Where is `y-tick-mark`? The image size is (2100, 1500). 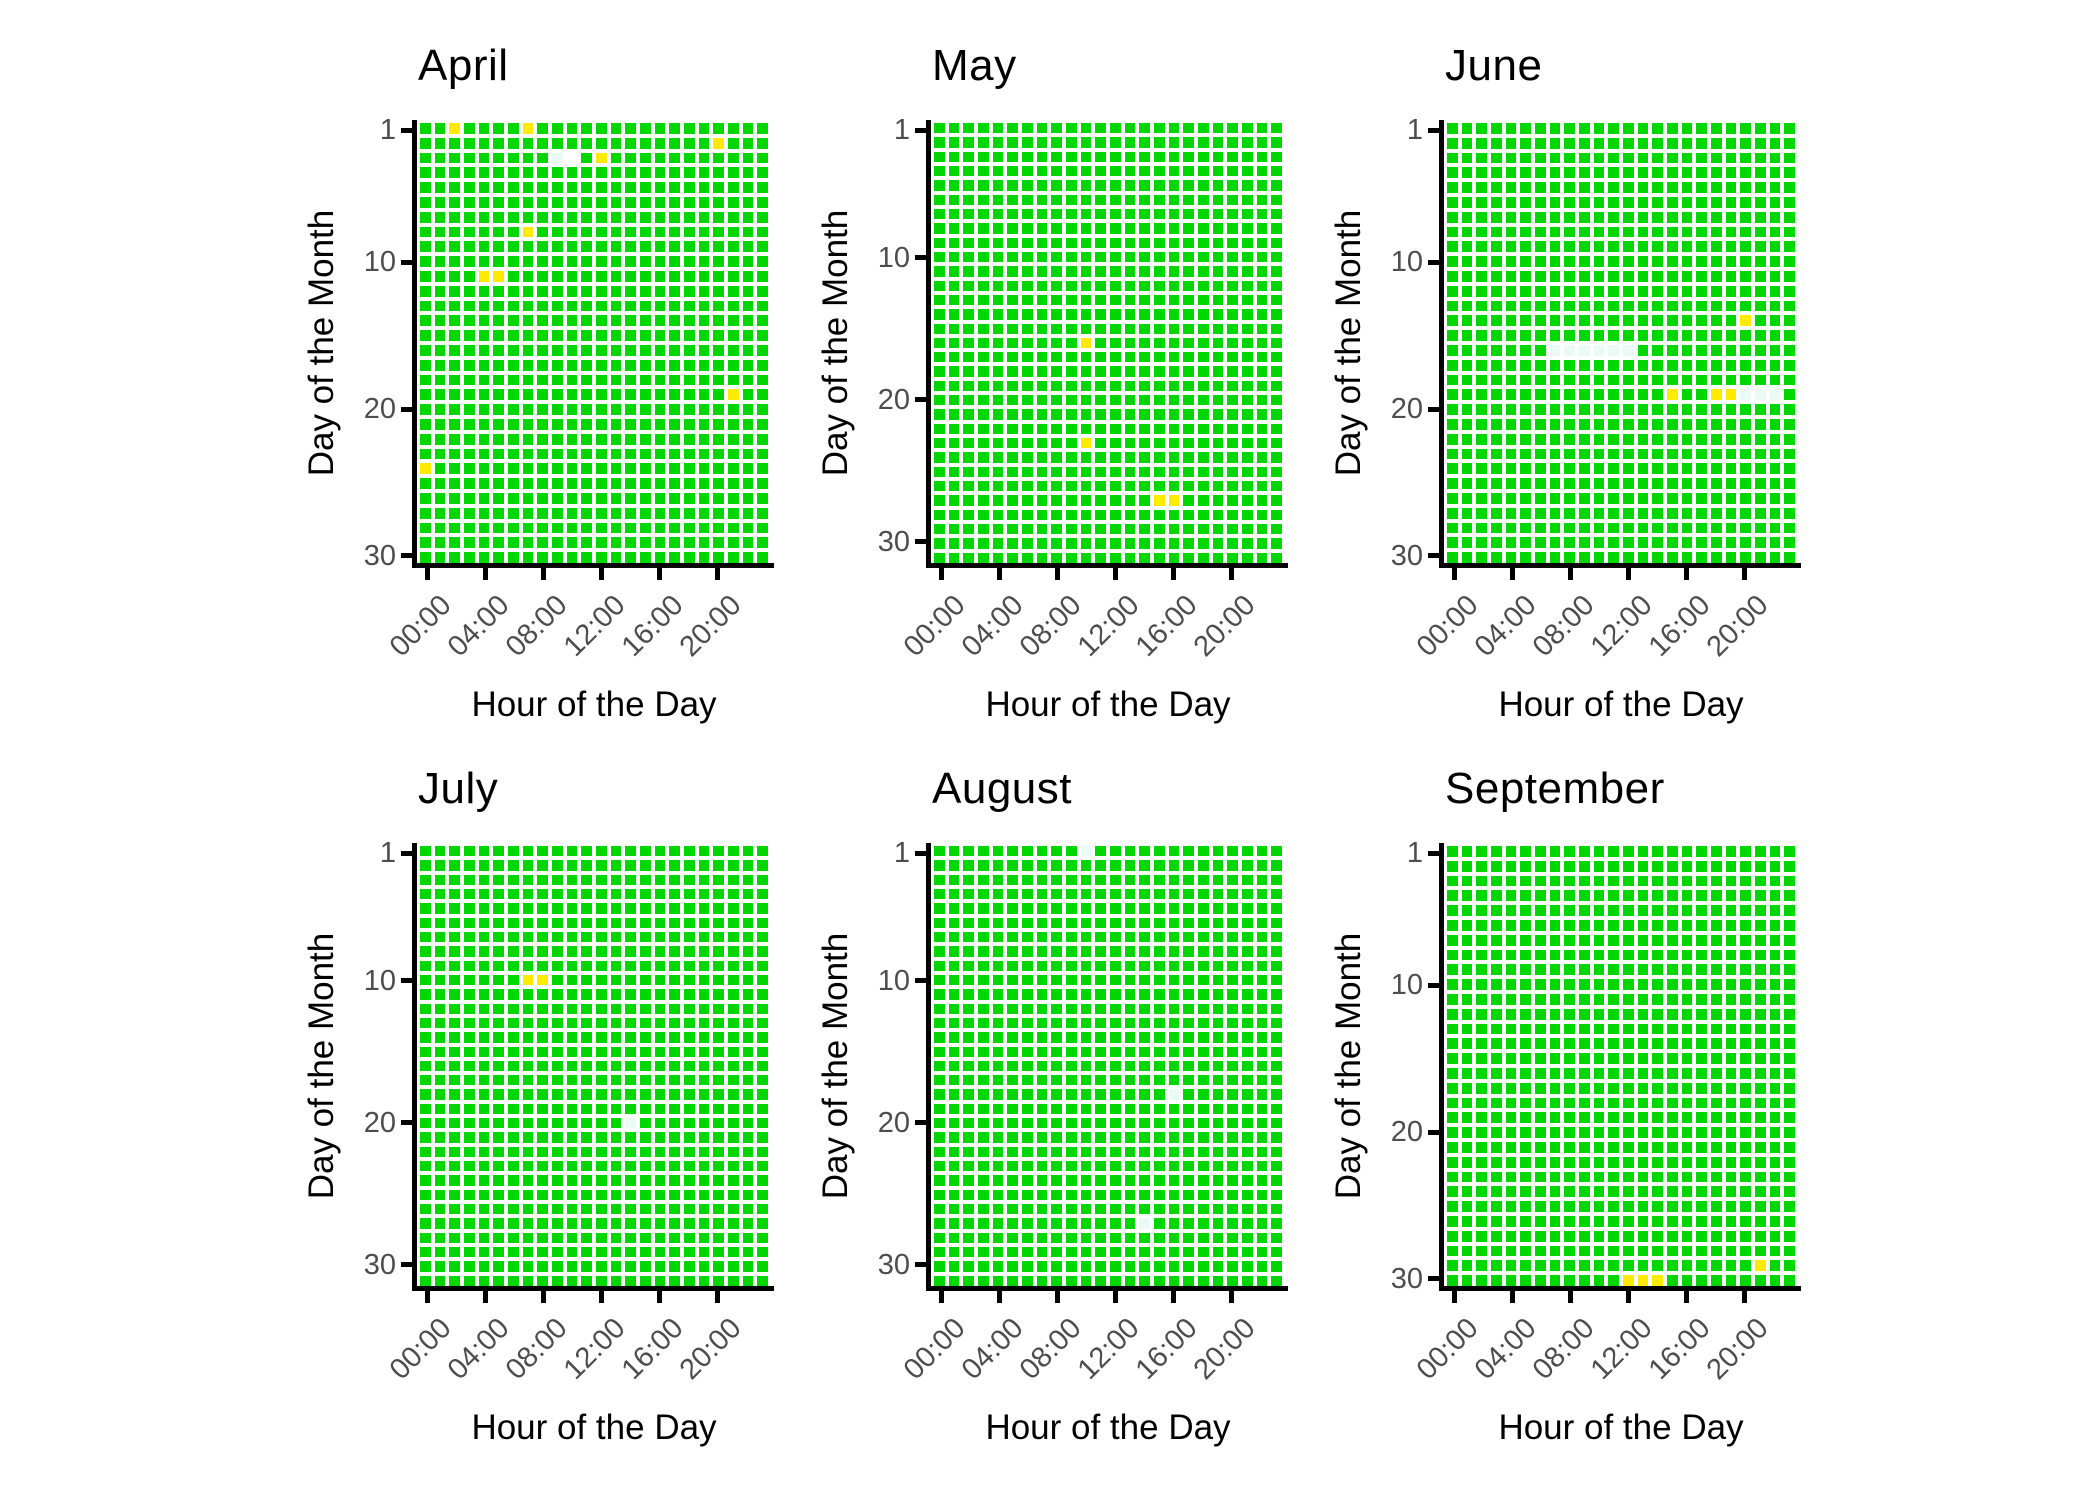
y-tick-mark is located at coordinates (406, 1265).